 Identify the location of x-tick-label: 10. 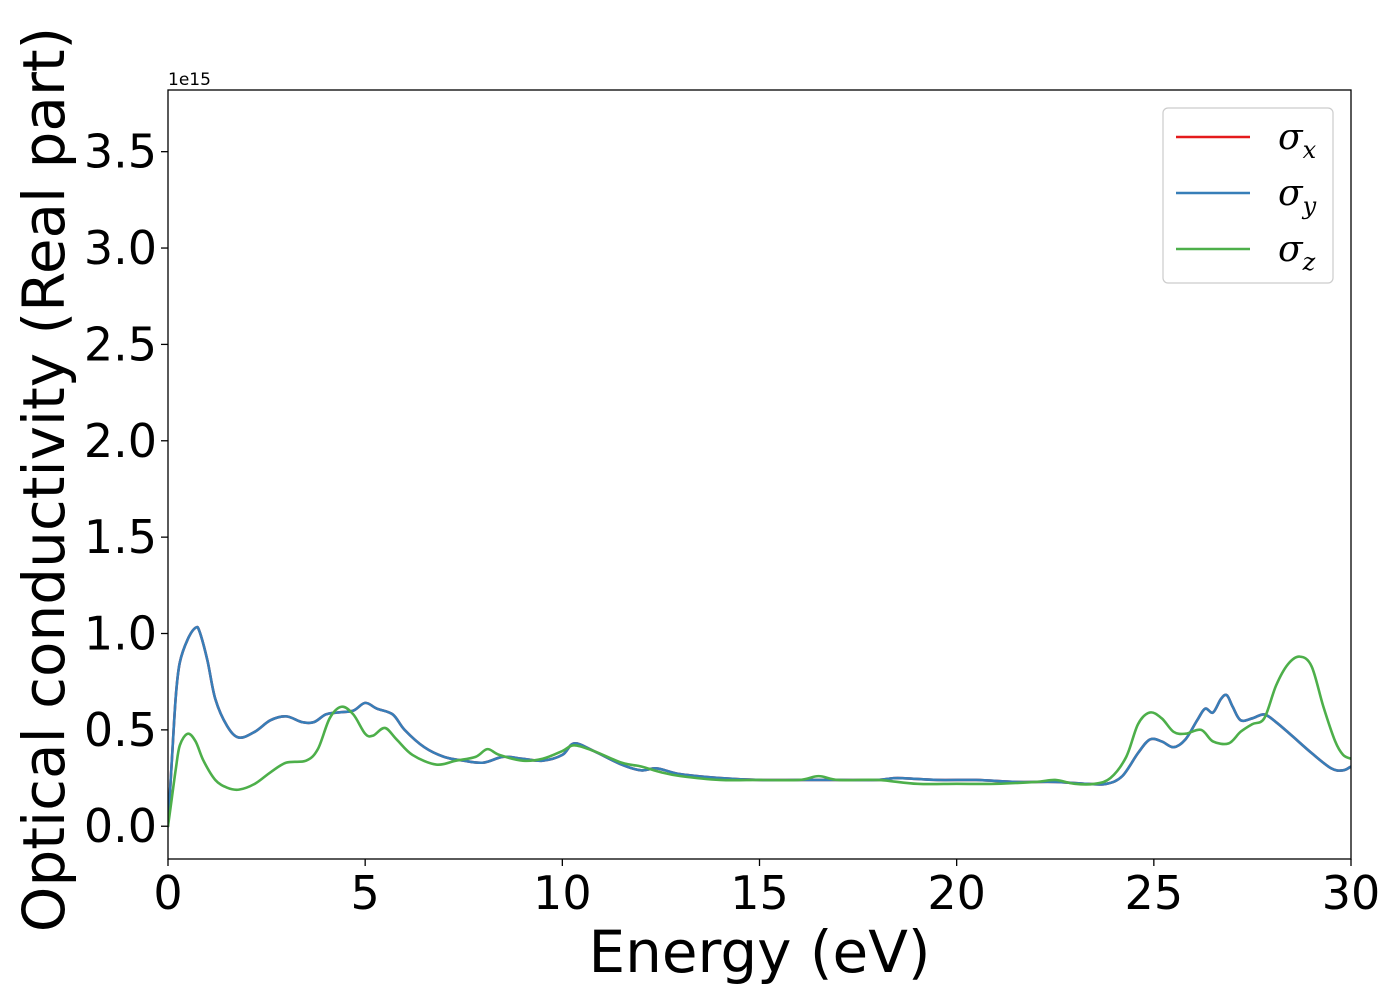
(562, 893).